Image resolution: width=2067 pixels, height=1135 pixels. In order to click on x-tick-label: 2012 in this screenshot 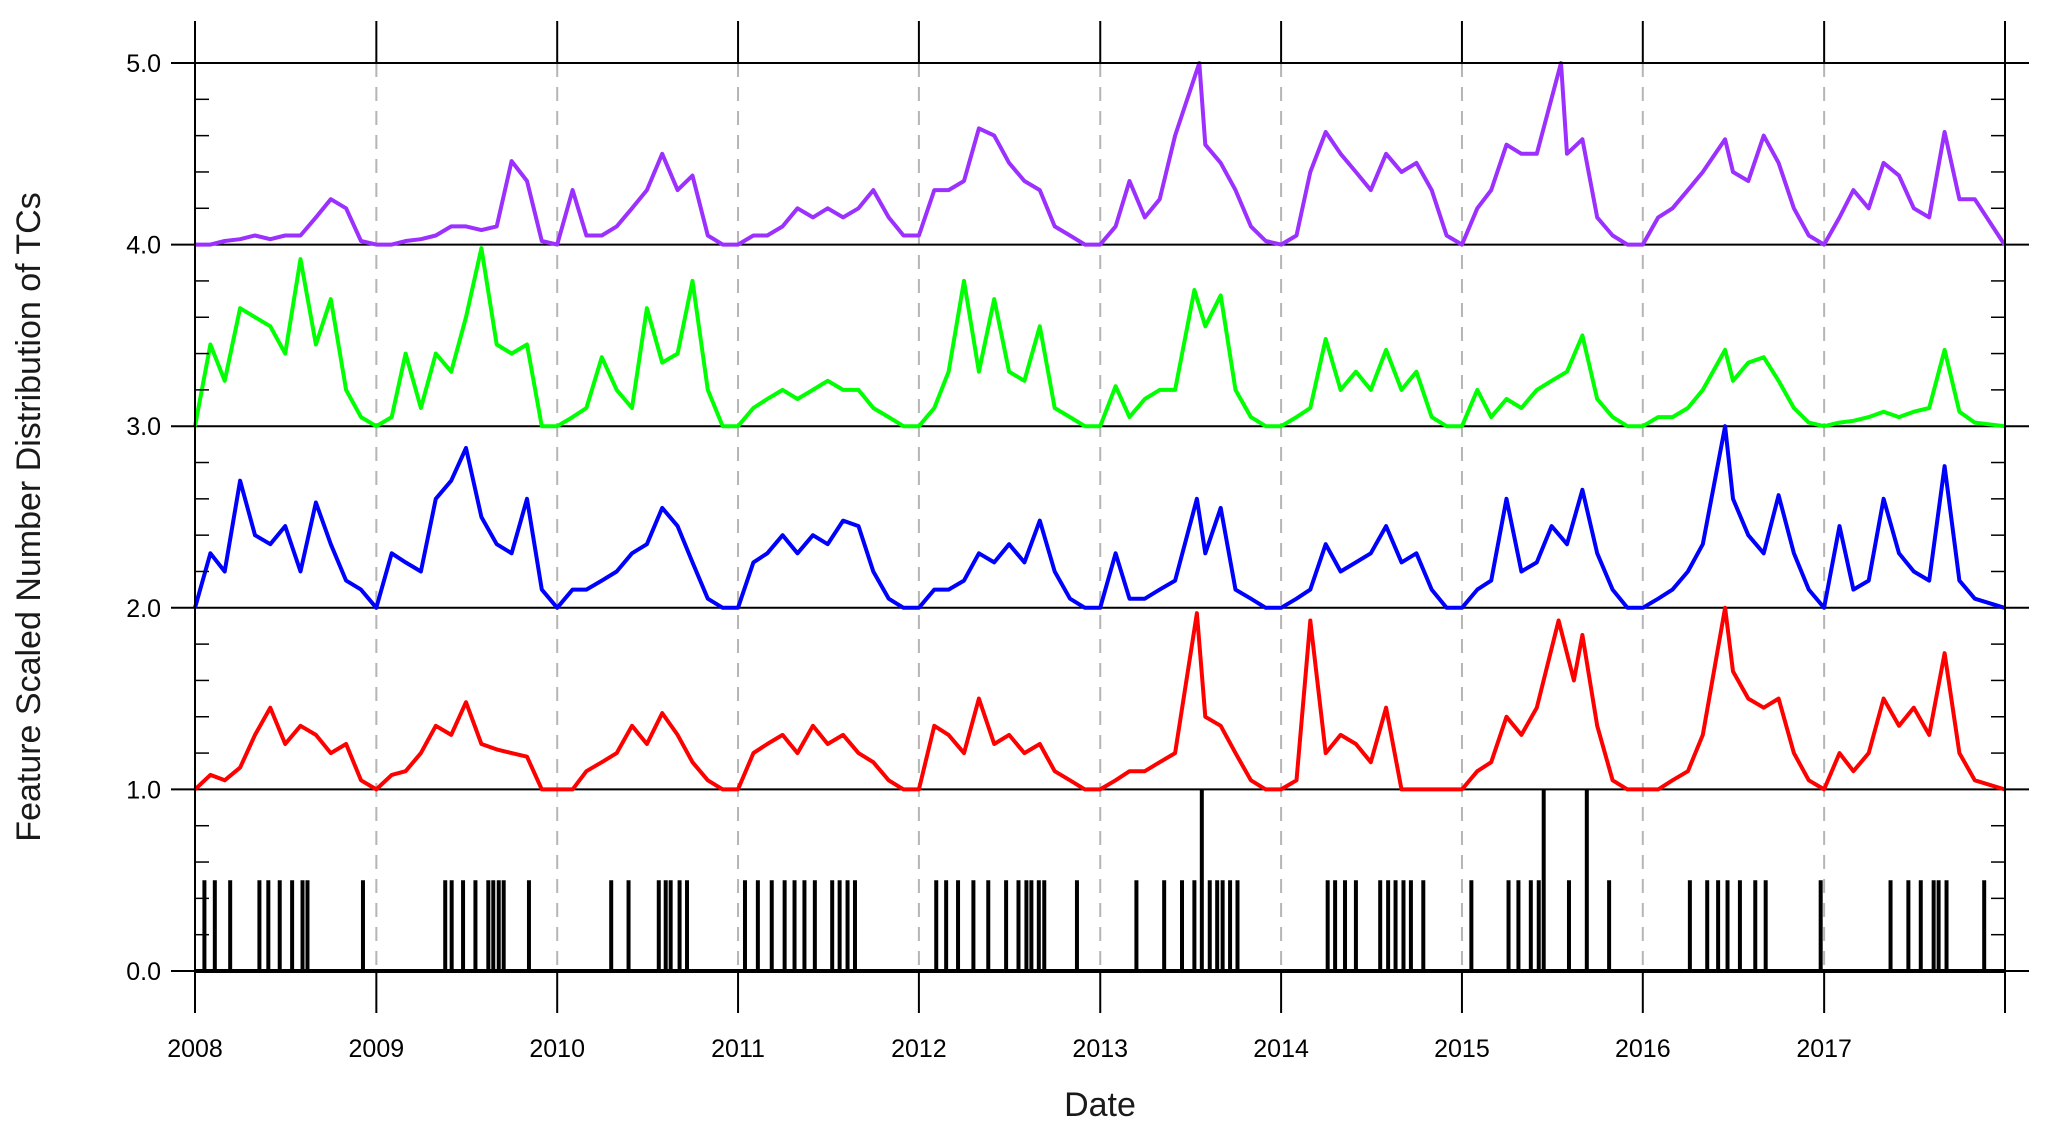, I will do `click(919, 1049)`.